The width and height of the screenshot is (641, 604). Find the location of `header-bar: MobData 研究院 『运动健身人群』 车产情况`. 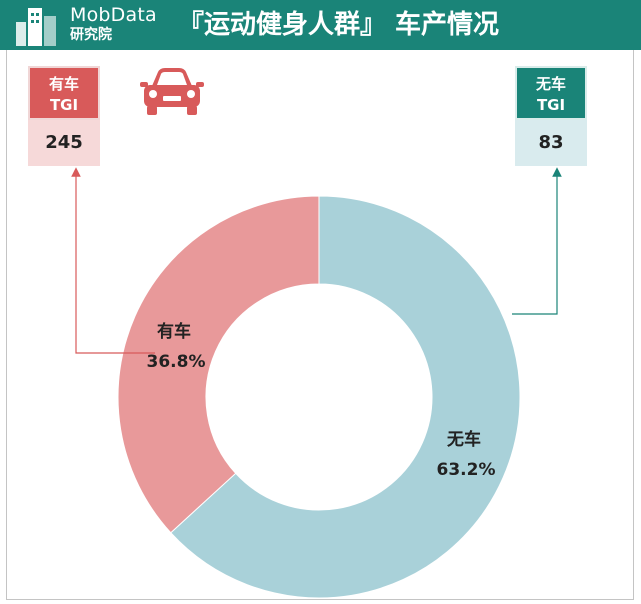

header-bar: MobData 研究院 『运动健身人群』 车产情况 is located at coordinates (320, 25).